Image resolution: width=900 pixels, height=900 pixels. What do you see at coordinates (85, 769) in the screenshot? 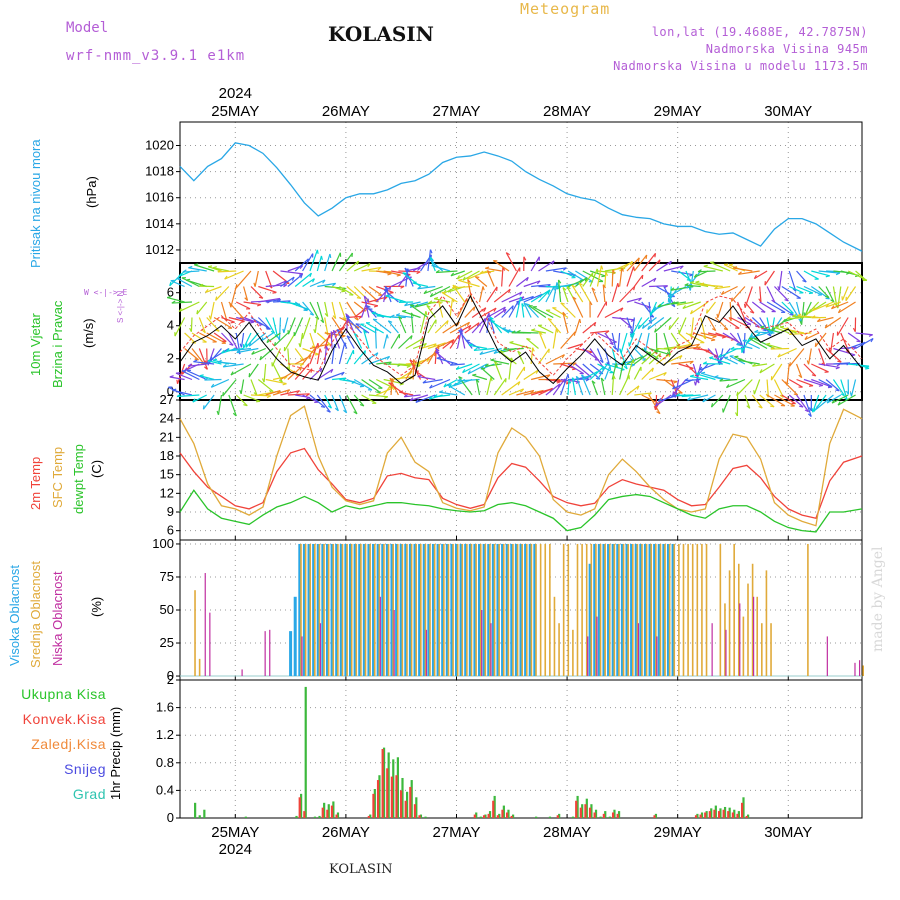
I see `legend-snow: Snijeg` at bounding box center [85, 769].